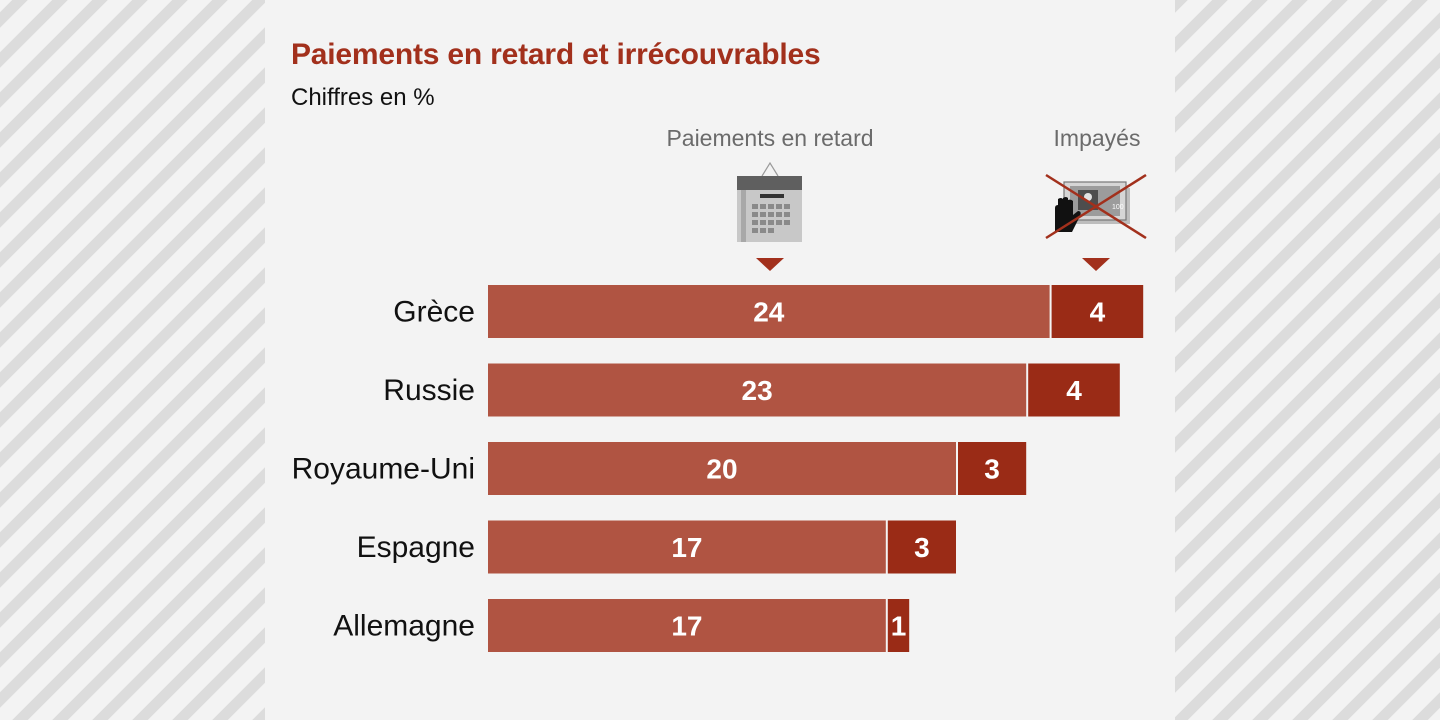 The width and height of the screenshot is (1440, 720). Describe the element at coordinates (556, 54) in the screenshot. I see `chart-title: Paiements en retard et irrécouvrables` at that location.